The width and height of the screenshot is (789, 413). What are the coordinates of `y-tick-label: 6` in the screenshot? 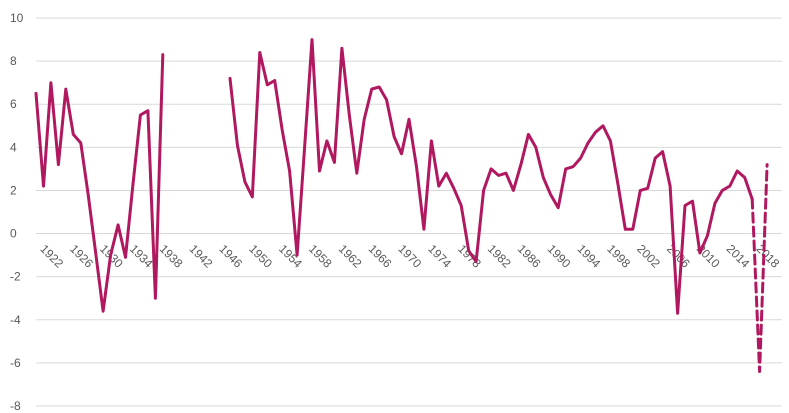 It's located at (13, 104).